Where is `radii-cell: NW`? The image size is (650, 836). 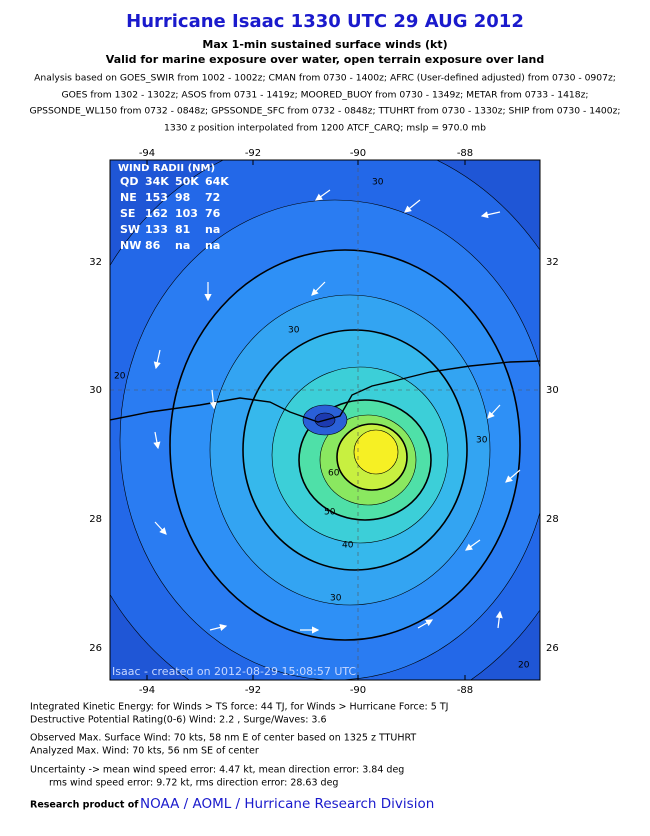
radii-cell: NW is located at coordinates (130, 245).